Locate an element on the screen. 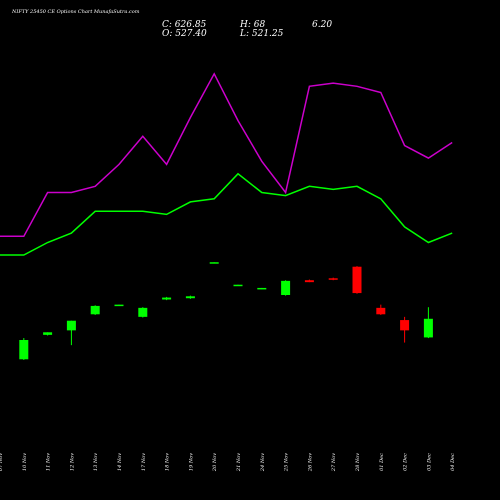 Image resolution: width=500 pixels, height=500 pixels. x-tick-label: 21 Nov is located at coordinates (239, 462).